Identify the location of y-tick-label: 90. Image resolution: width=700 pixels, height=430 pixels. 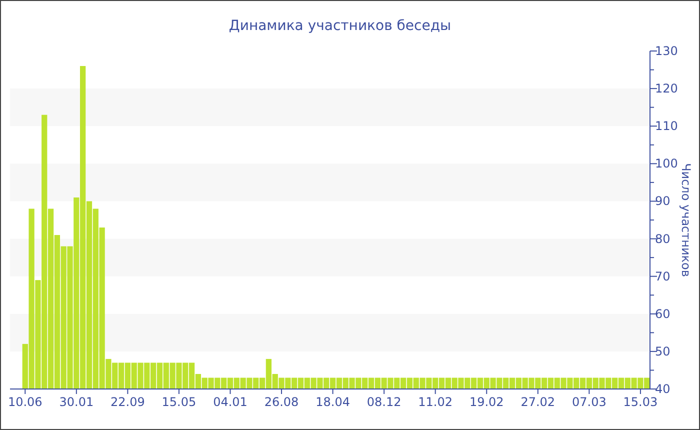
(662, 201).